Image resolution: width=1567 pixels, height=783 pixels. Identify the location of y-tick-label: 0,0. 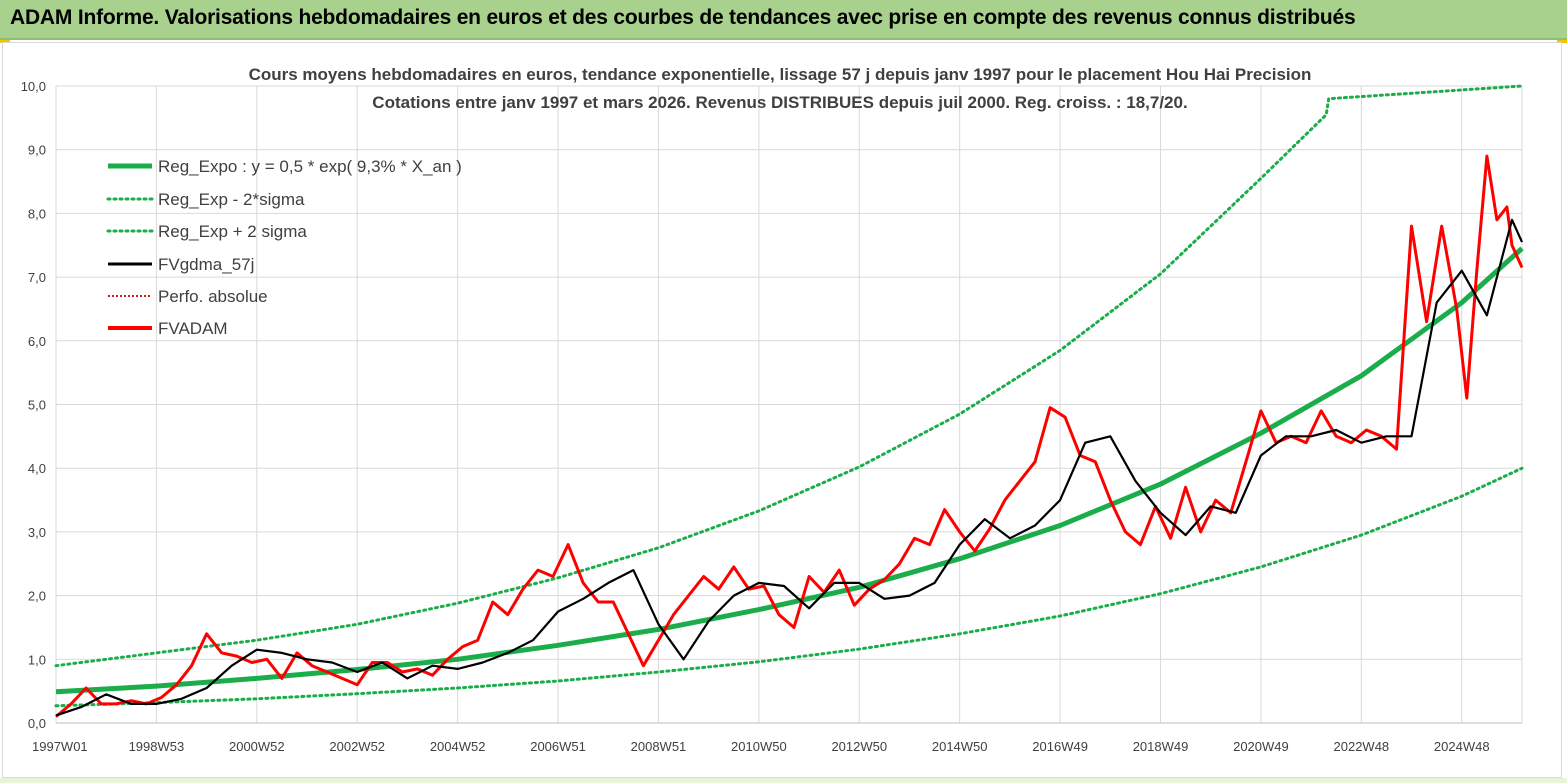
(37, 723).